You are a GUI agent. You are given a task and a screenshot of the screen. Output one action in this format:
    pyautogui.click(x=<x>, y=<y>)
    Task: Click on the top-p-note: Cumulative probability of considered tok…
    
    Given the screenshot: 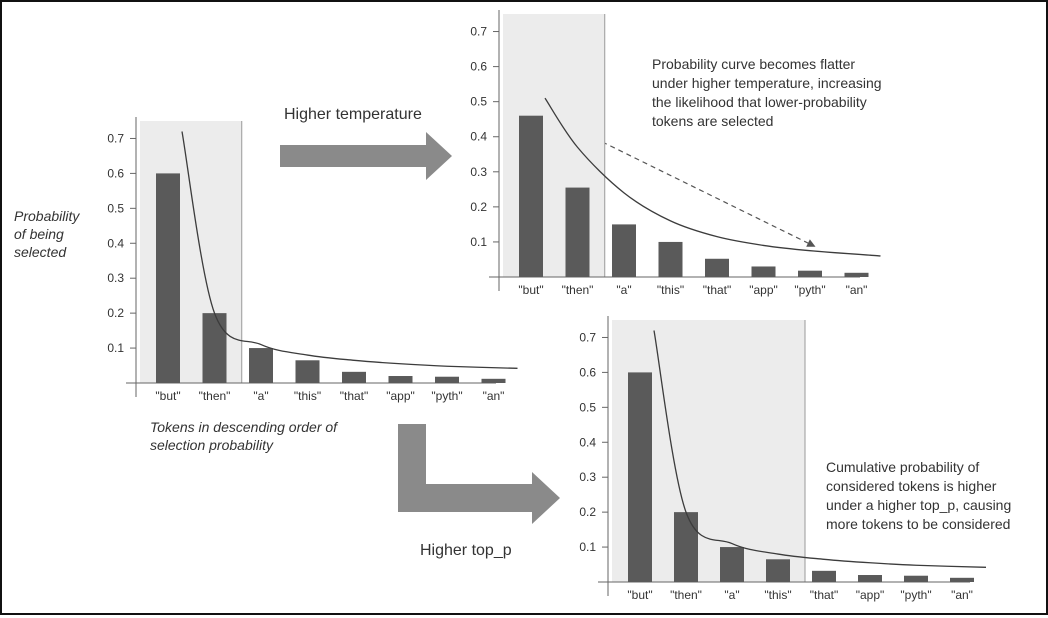 What is the action you would take?
    pyautogui.click(x=920, y=495)
    